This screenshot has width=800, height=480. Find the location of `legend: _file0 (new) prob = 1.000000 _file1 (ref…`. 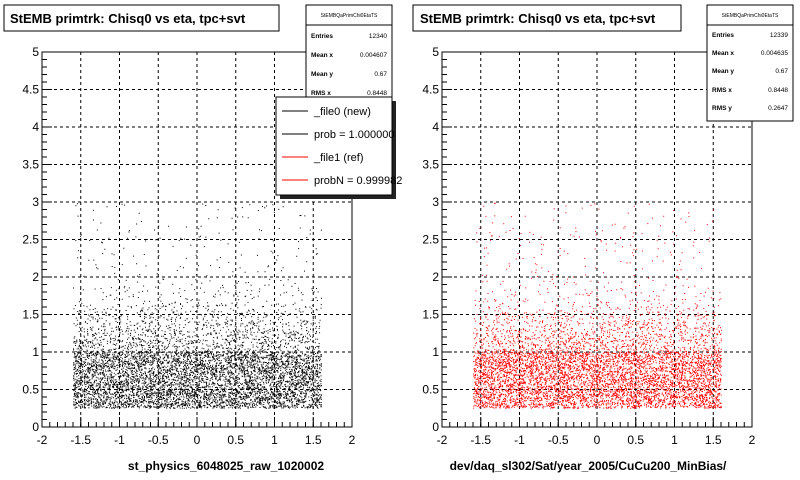

legend: _file0 (new) prob = 1.000000 _file1 (ref… is located at coordinates (338, 147).